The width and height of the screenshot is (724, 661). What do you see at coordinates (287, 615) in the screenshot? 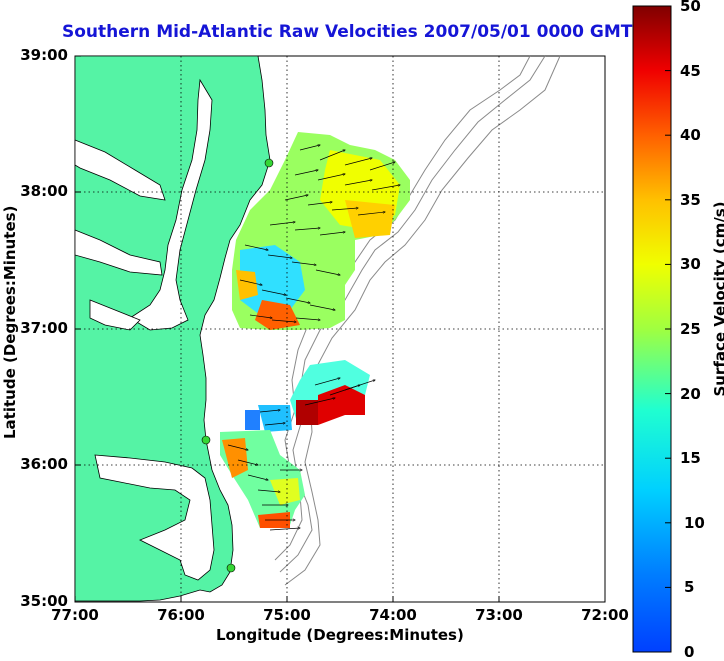
I see `x-tick-label: 75:00` at bounding box center [287, 615].